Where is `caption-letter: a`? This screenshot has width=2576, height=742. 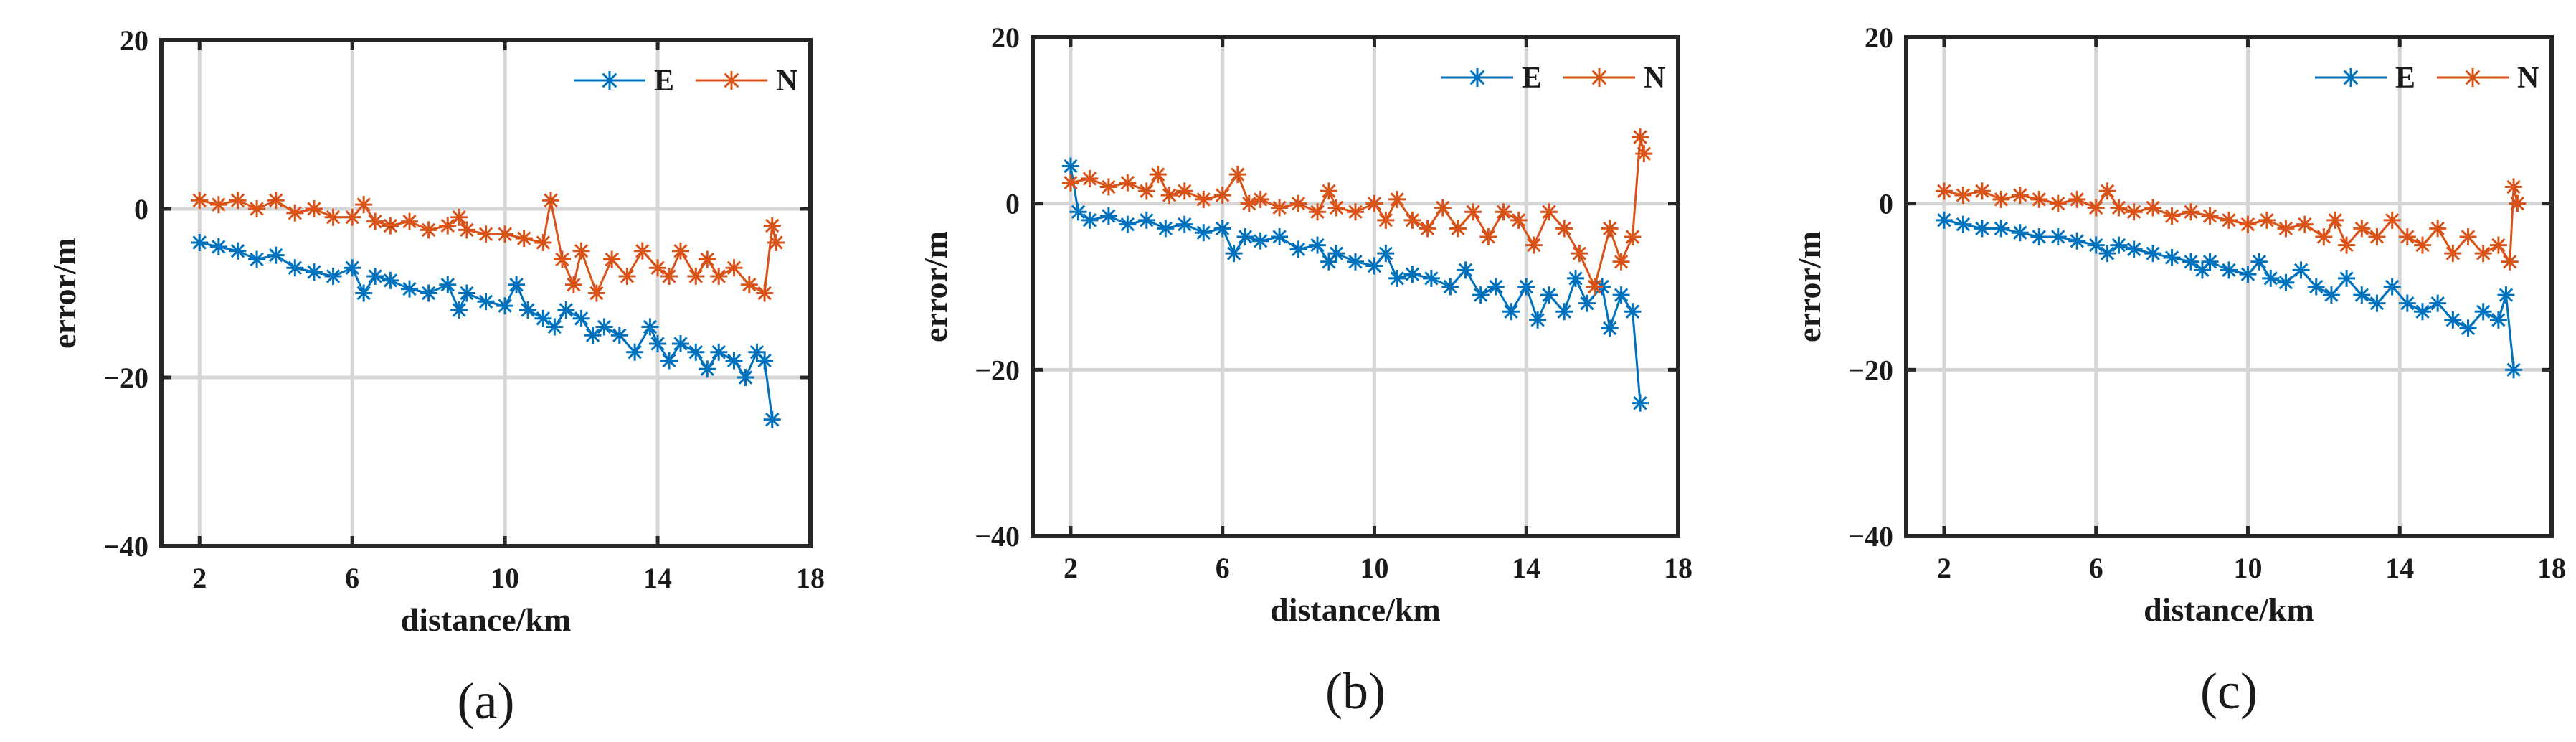
caption-letter: a is located at coordinates (486, 701).